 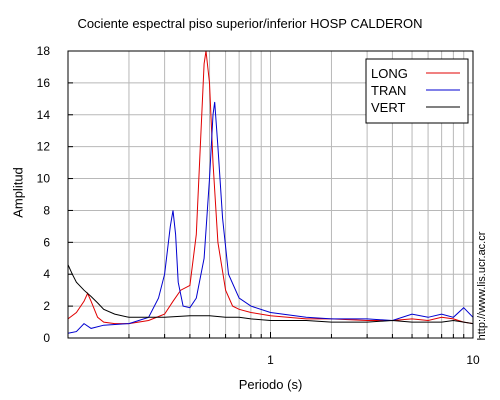 I want to click on y-tick-label: 8, so click(x=46, y=210).